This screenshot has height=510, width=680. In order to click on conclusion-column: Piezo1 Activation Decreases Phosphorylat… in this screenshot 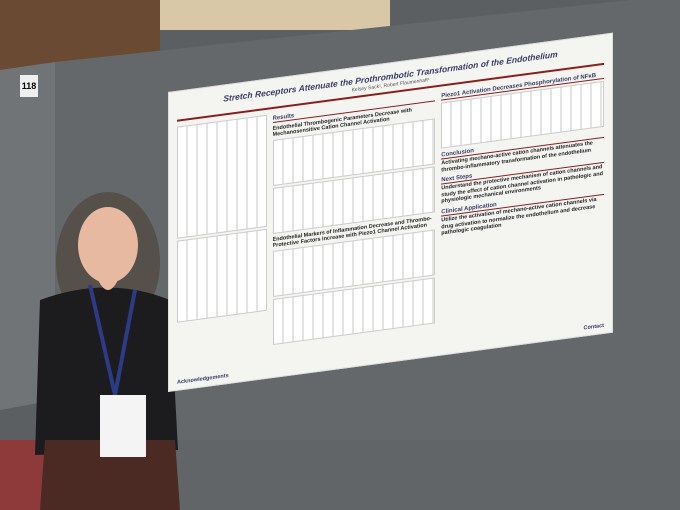, I will do `click(523, 206)`.